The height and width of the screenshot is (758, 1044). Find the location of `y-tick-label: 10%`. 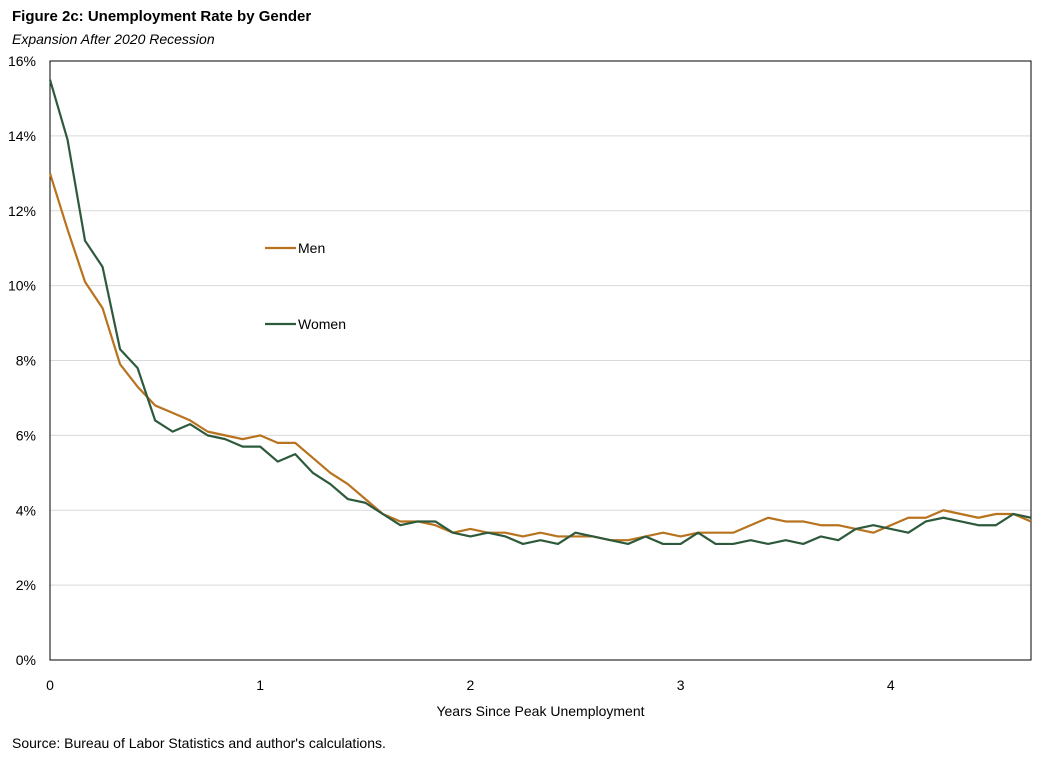

y-tick-label: 10% is located at coordinates (22, 286).